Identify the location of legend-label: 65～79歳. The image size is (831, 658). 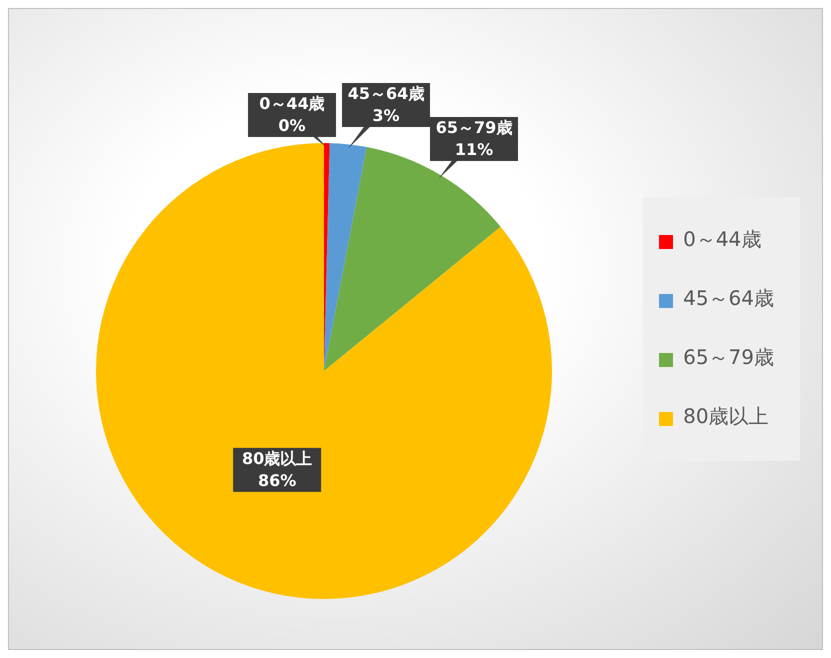
(728, 357).